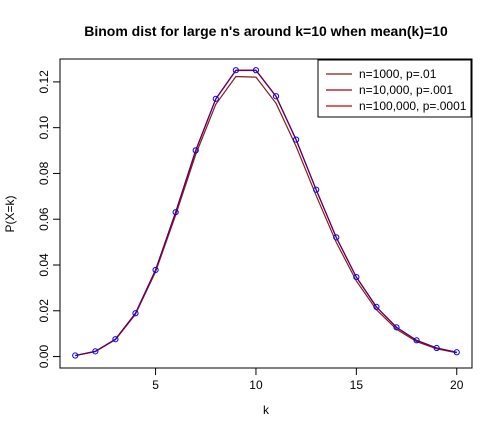  What do you see at coordinates (256, 385) in the screenshot?
I see `x-tick-label: 10` at bounding box center [256, 385].